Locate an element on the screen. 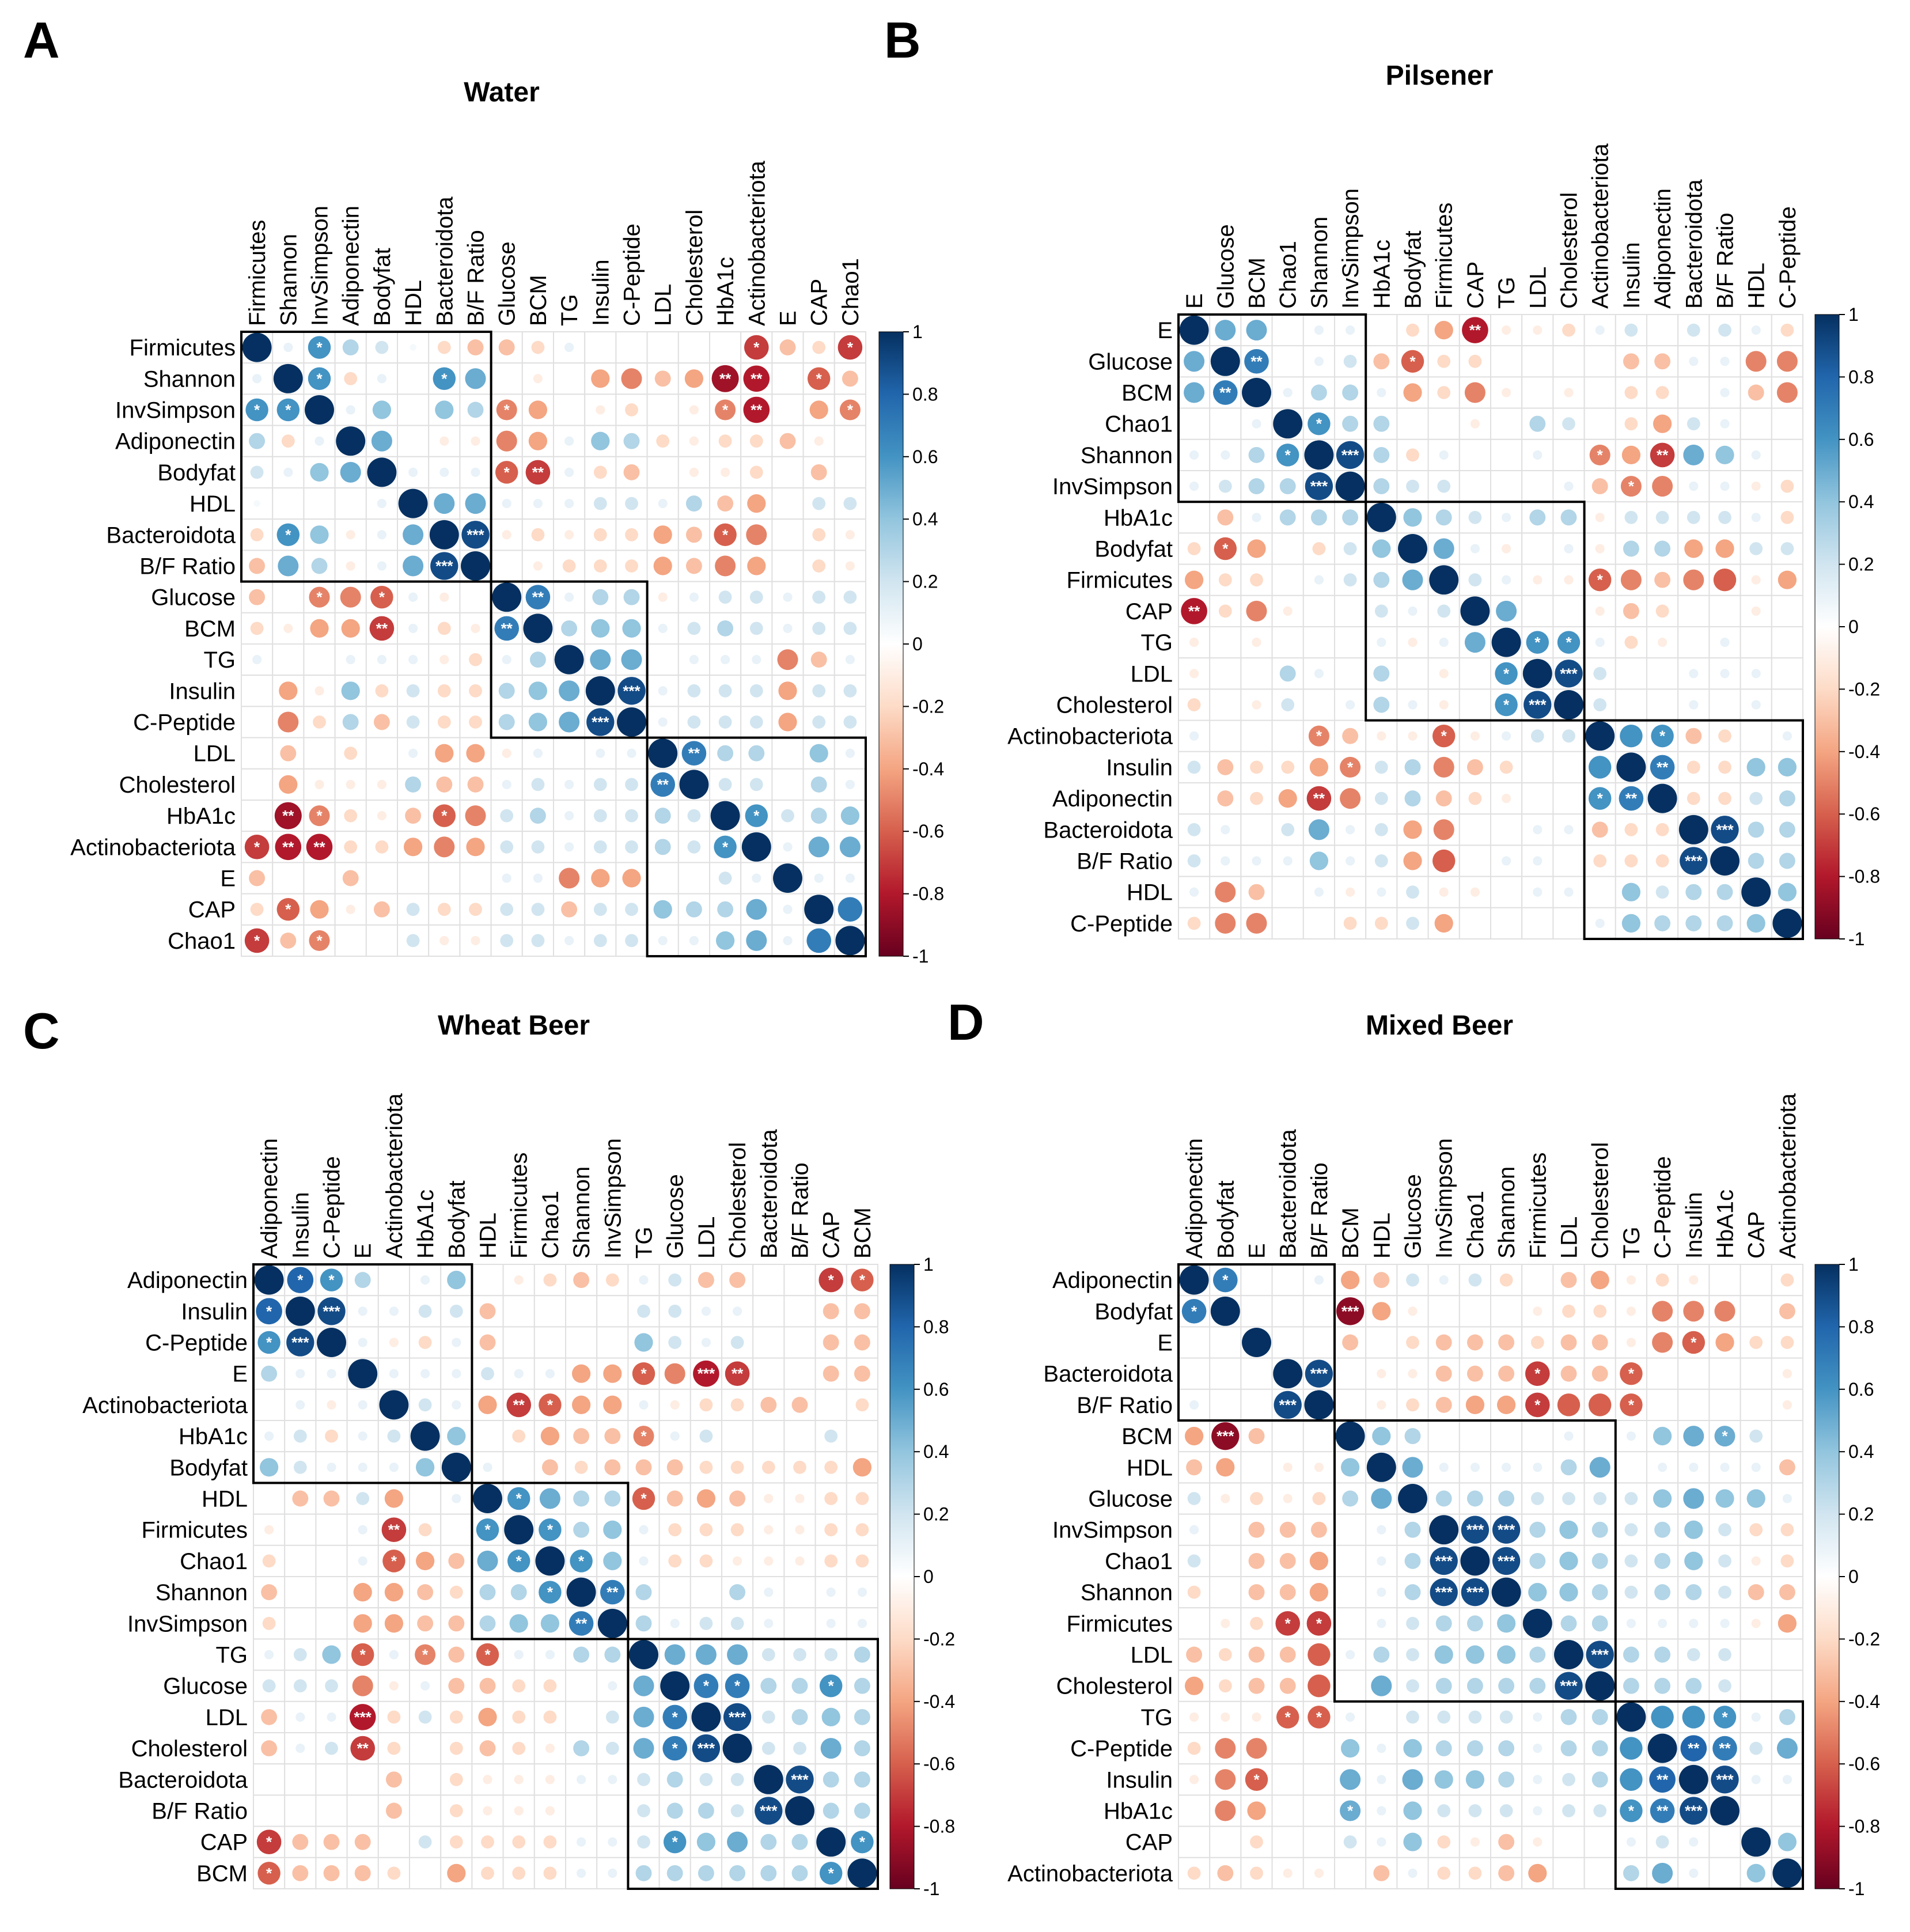 The width and height of the screenshot is (1910, 1932). row-label: Bacteroidota is located at coordinates (171, 535).